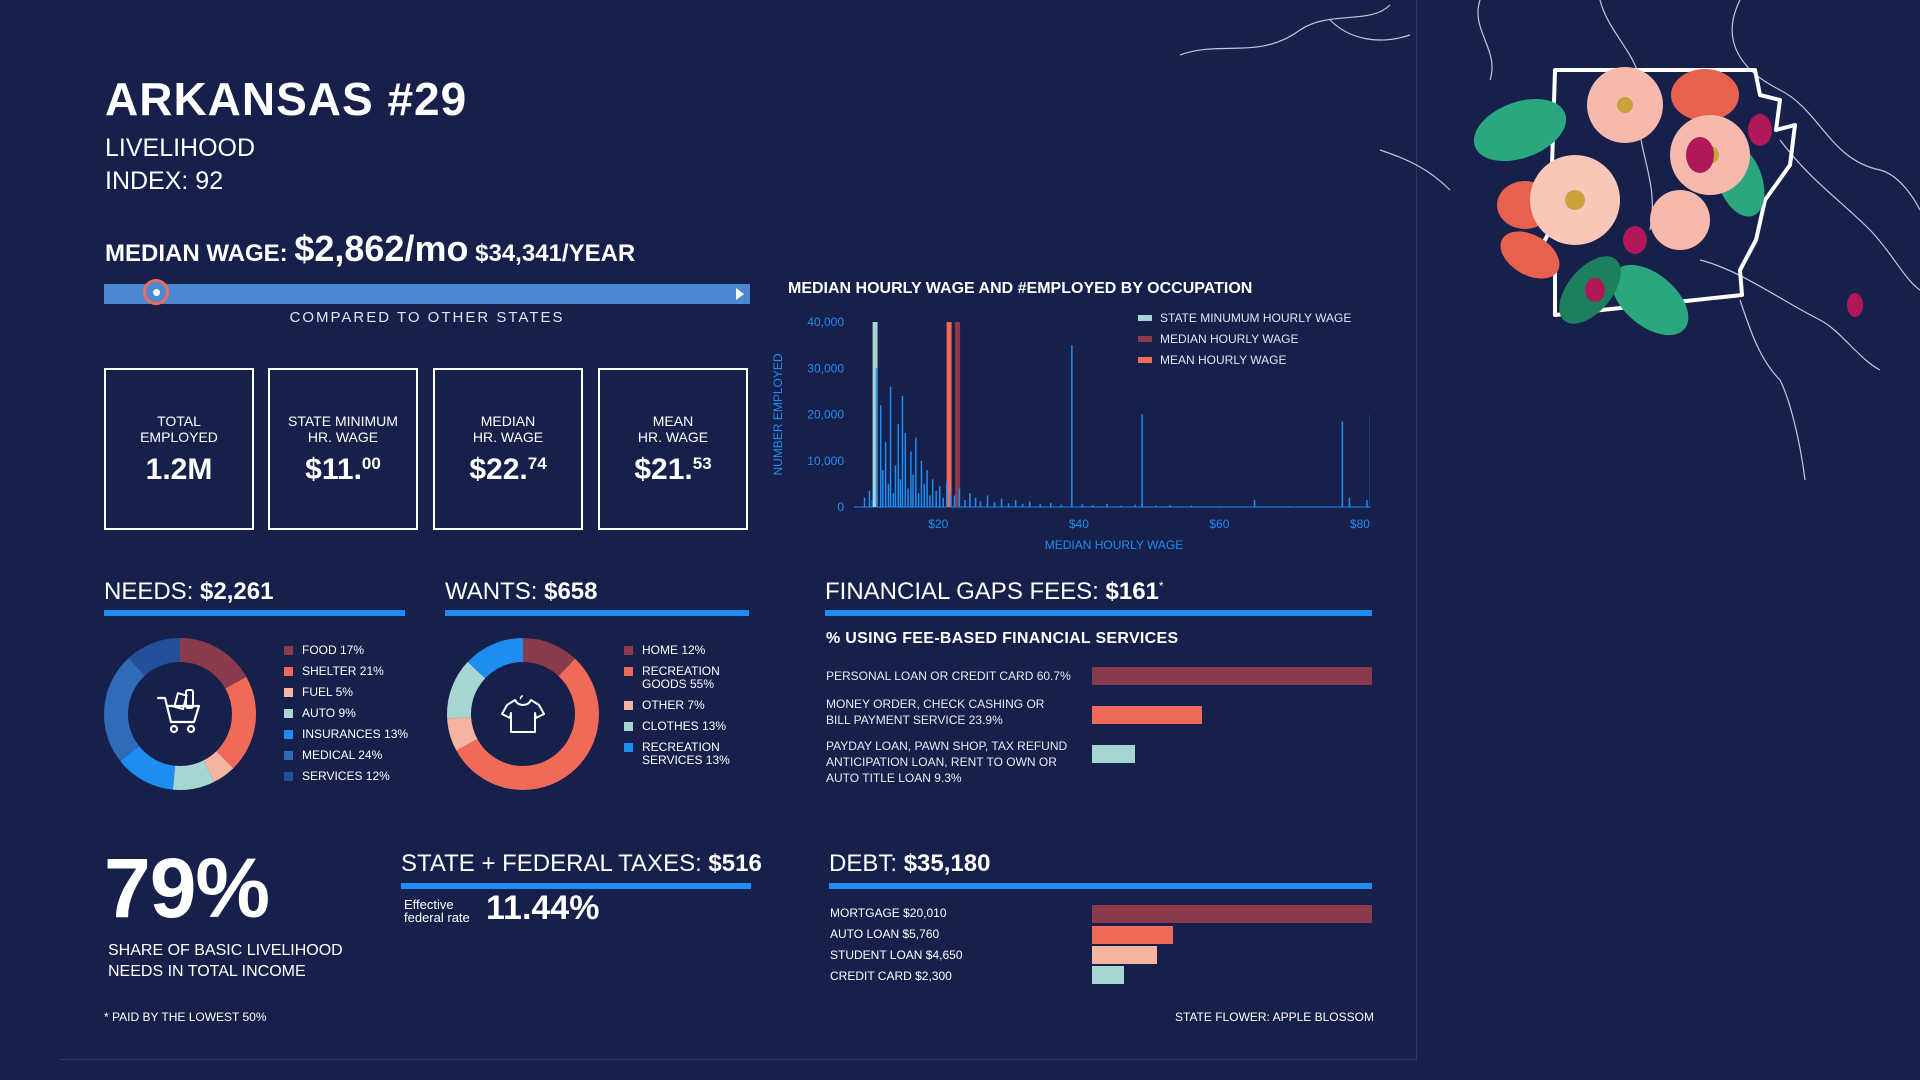 Image resolution: width=1920 pixels, height=1080 pixels. I want to click on legend-item: SHELTER 21%, so click(359, 671).